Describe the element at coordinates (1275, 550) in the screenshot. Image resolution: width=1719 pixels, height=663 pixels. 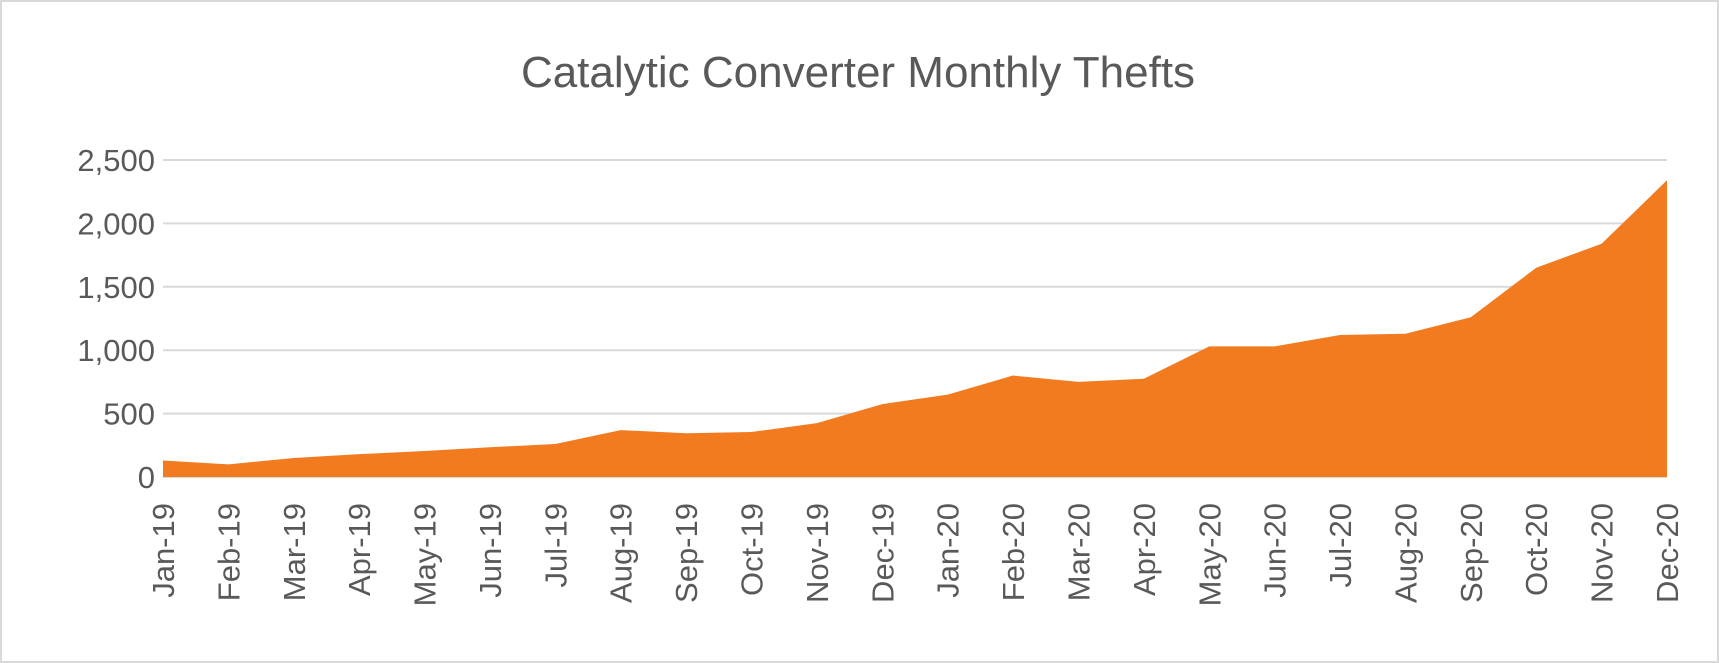
I see `x-tick-label: Jun-20` at that location.